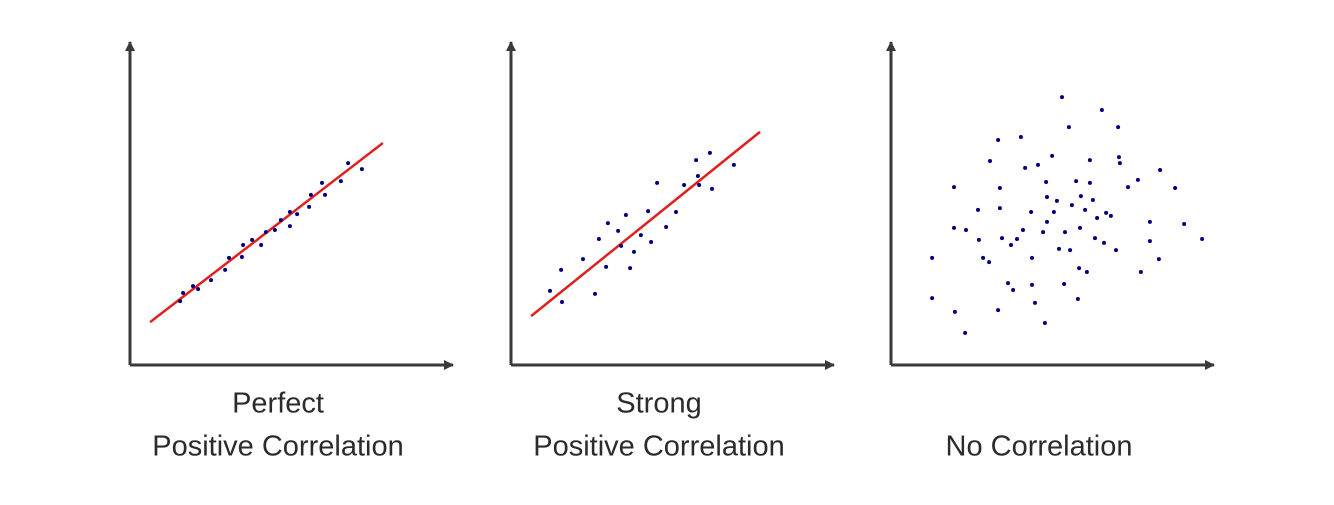 This screenshot has width=1334, height=505. I want to click on trend-line, so click(645, 224).